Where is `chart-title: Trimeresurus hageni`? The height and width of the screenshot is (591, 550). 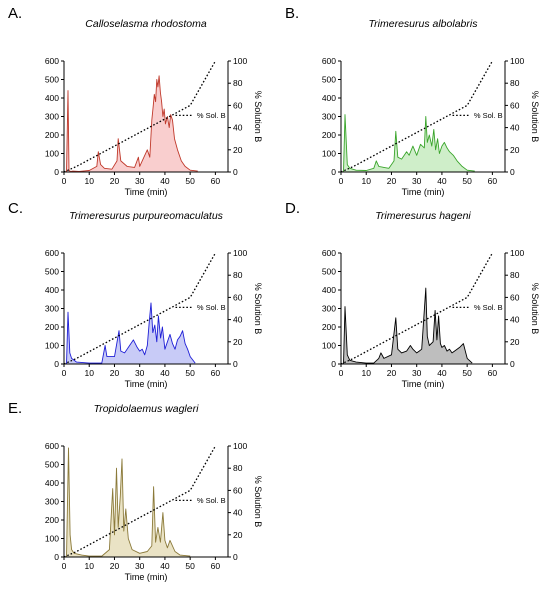 chart-title: Trimeresurus hageni is located at coordinates (423, 216).